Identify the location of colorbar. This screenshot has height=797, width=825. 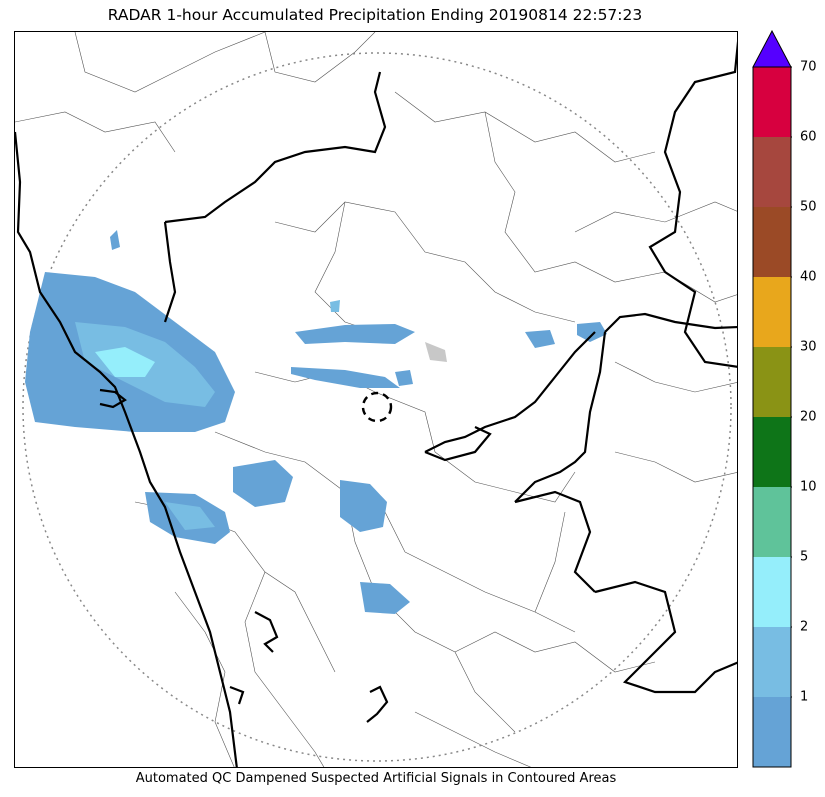
(774, 399).